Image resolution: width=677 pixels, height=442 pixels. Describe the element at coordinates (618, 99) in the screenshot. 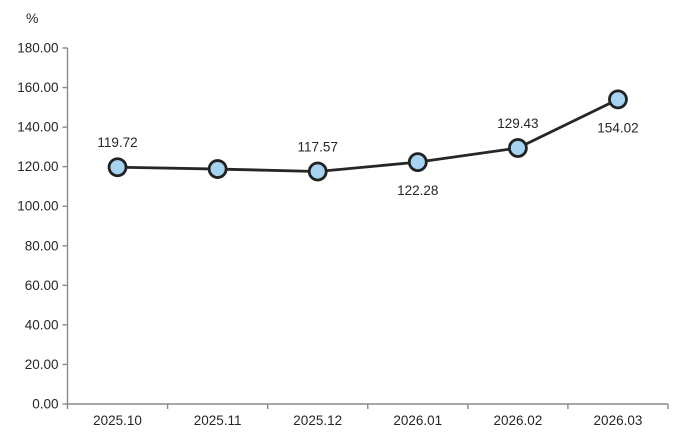

I see `data-point-2026.03` at that location.